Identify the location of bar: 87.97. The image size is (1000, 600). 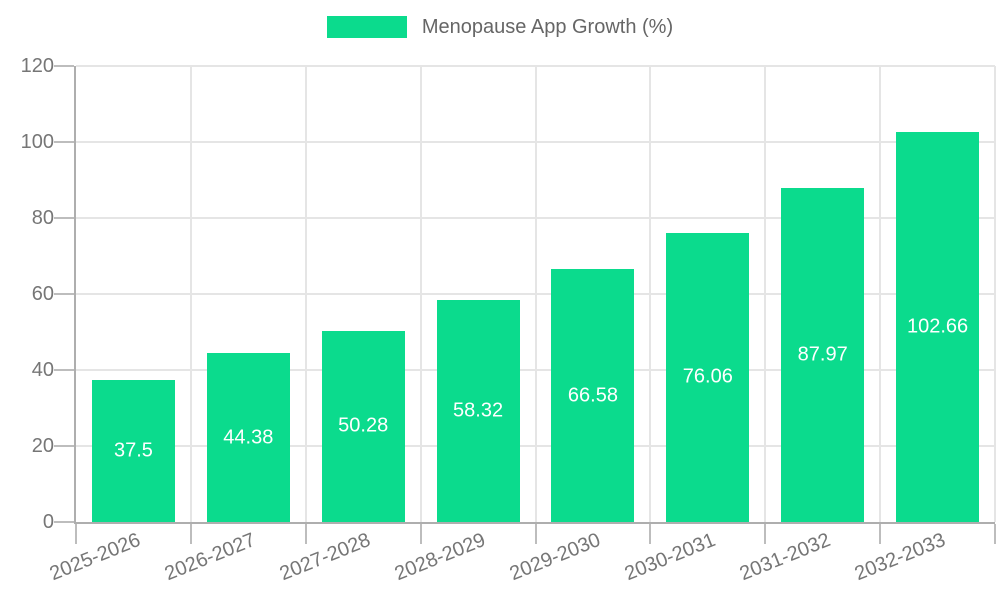
(823, 354).